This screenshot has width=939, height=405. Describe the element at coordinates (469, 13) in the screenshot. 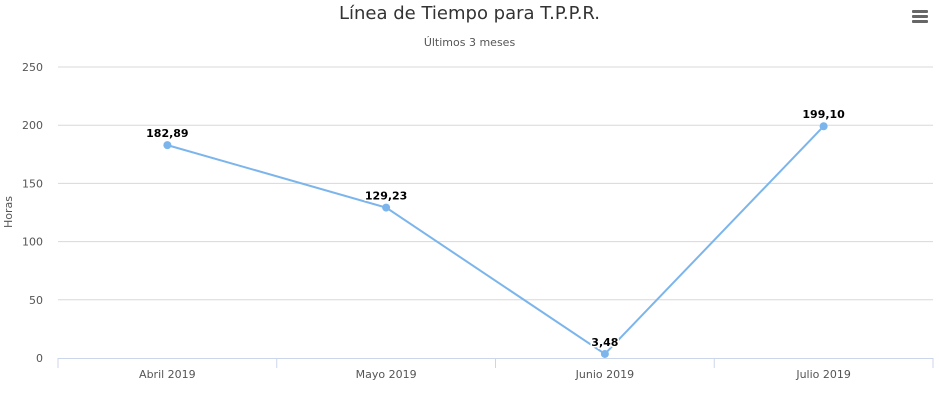

I see `chart-title: Línea de Tiempo para T.P.P.R.` at that location.